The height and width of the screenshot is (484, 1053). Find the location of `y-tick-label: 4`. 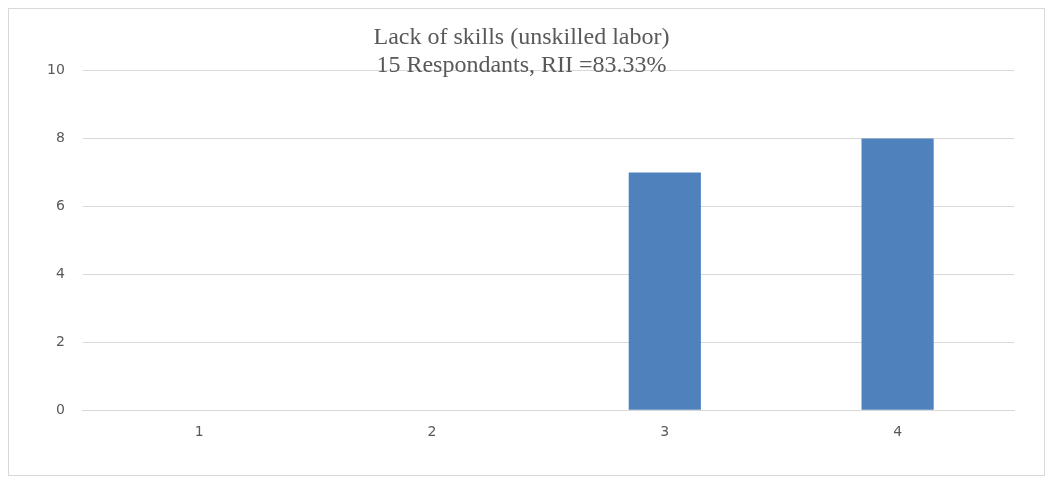

y-tick-label: 4 is located at coordinates (60, 273).